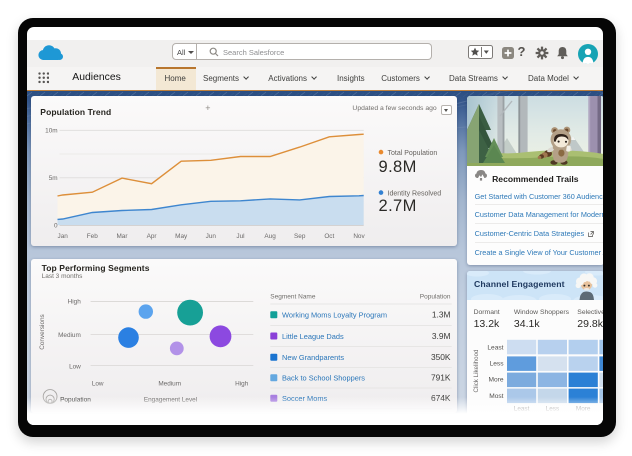  Describe the element at coordinates (63, 236) in the screenshot. I see `svg-text: Jan` at that location.